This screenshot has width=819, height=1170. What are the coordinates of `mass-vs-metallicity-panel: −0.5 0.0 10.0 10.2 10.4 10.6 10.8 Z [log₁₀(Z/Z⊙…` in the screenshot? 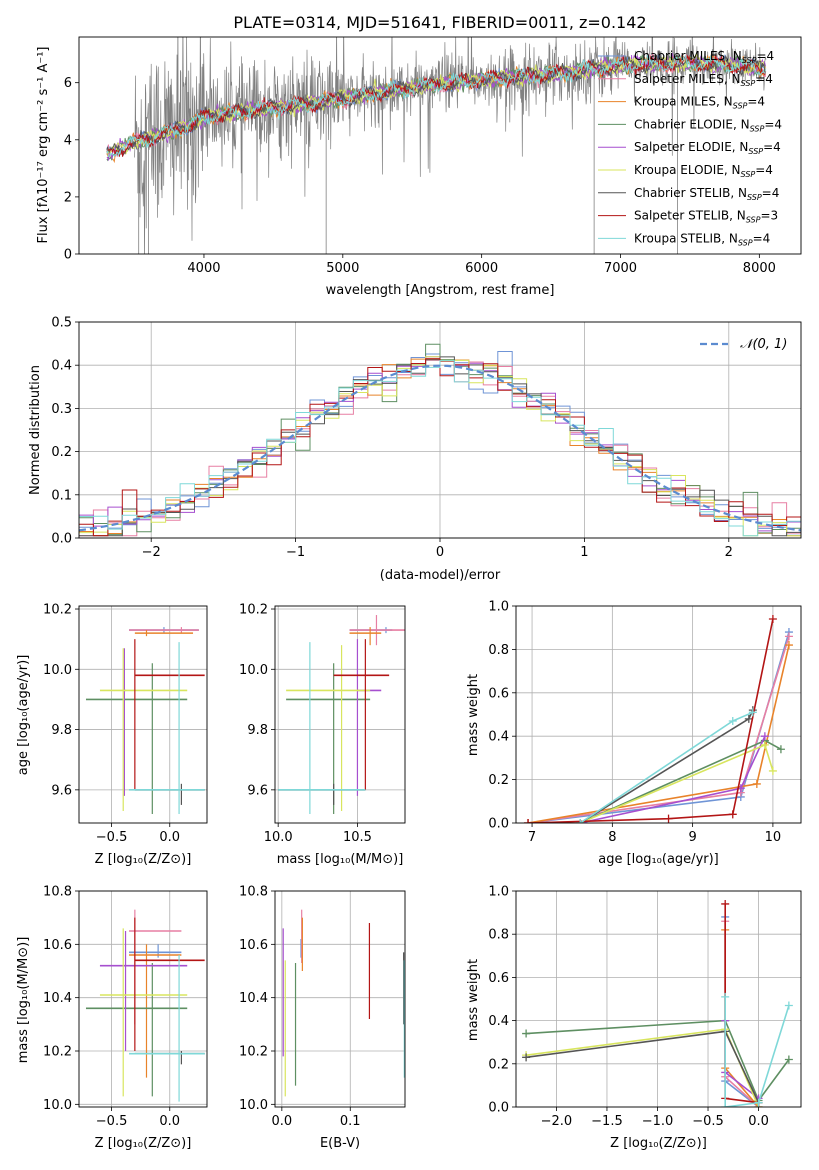 It's located at (112, 1018).